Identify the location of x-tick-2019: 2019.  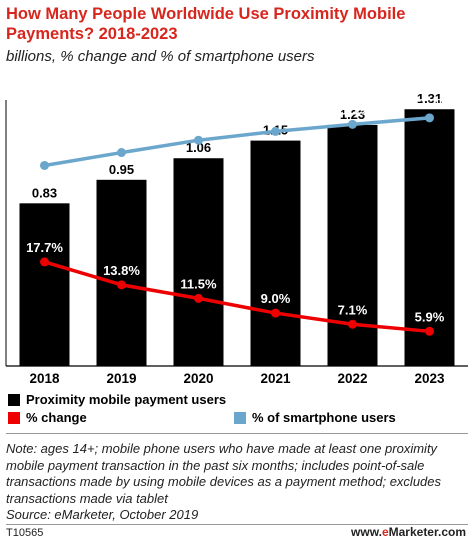
(121, 378).